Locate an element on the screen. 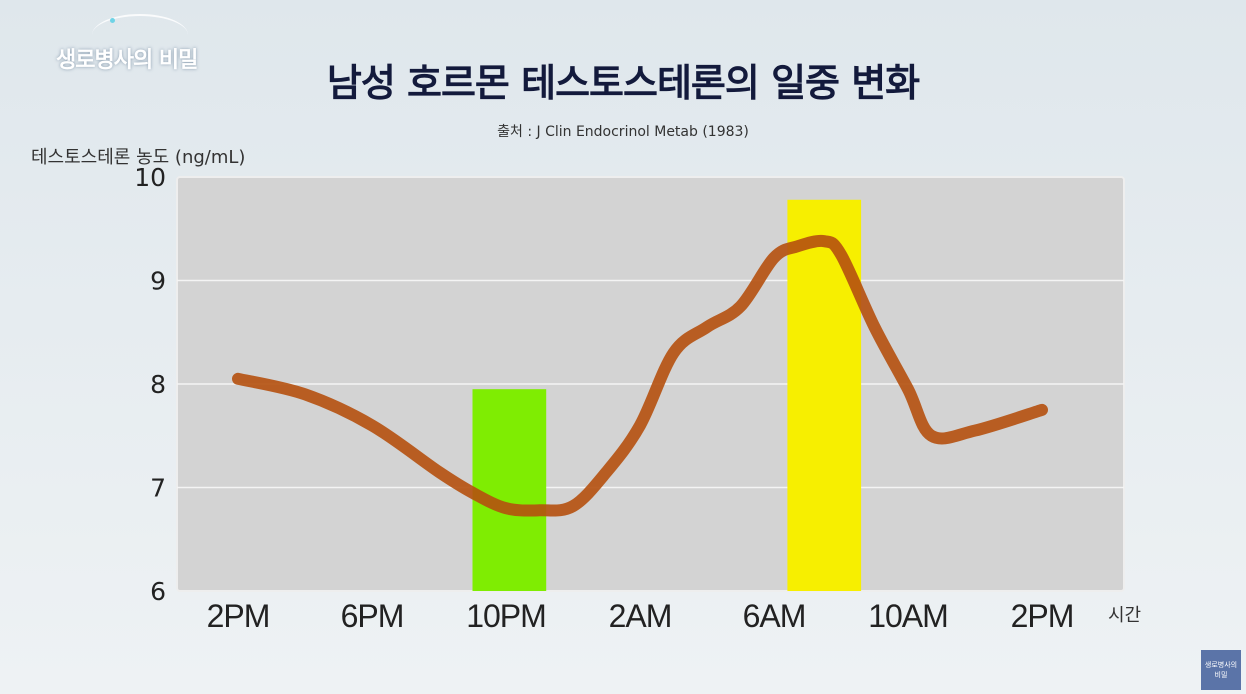 The image size is (1246, 694). y-axis-label: 테스토스테론 농도 (ng/mL) is located at coordinates (138, 157).